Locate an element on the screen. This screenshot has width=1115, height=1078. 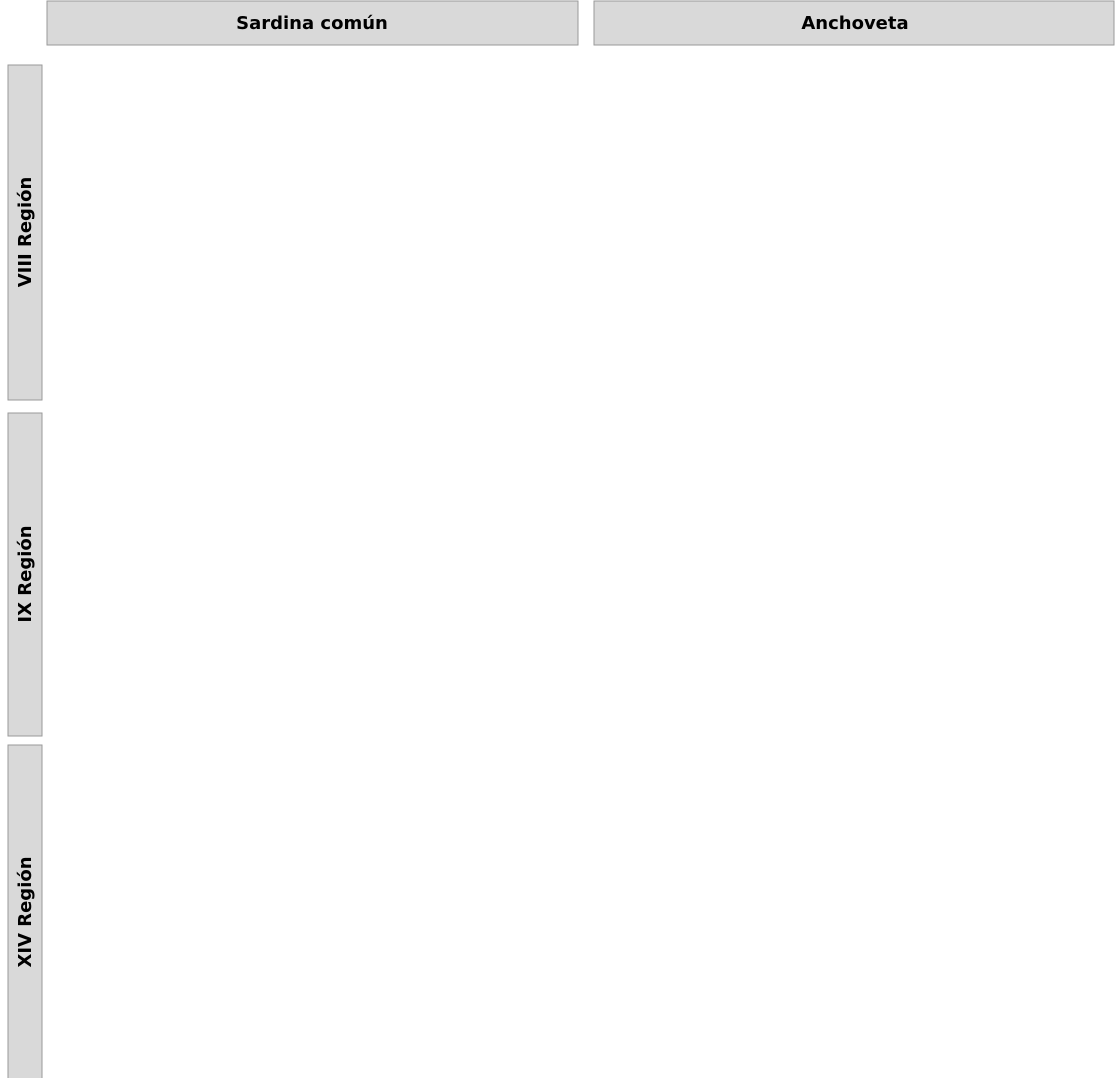
row-header: IX Región is located at coordinates (25, 573).